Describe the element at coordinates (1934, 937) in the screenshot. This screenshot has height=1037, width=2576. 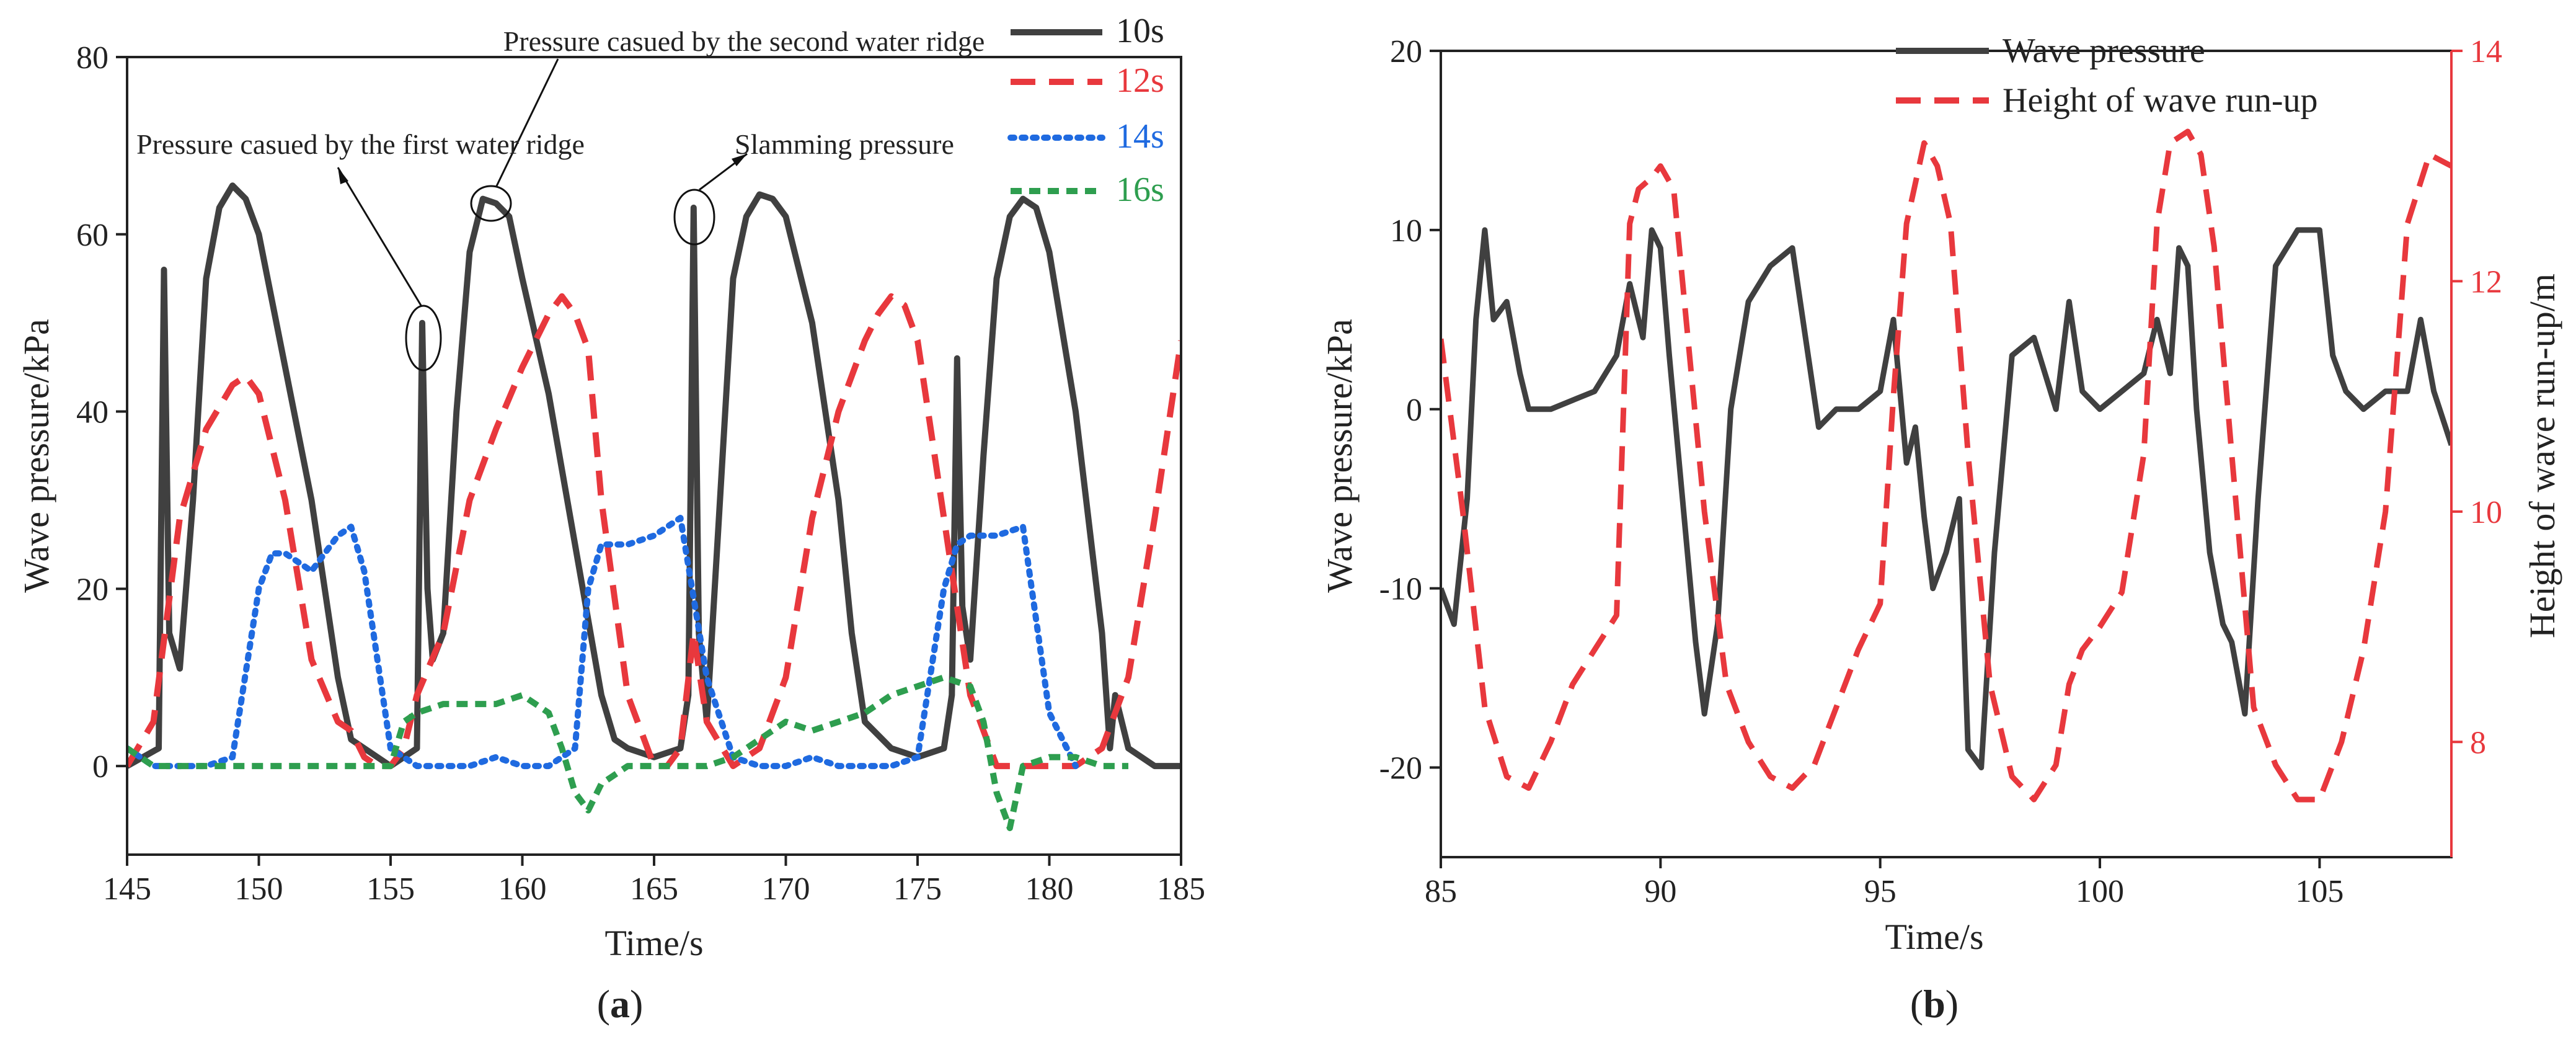
I see `x-axis-label-b: Time/s` at that location.